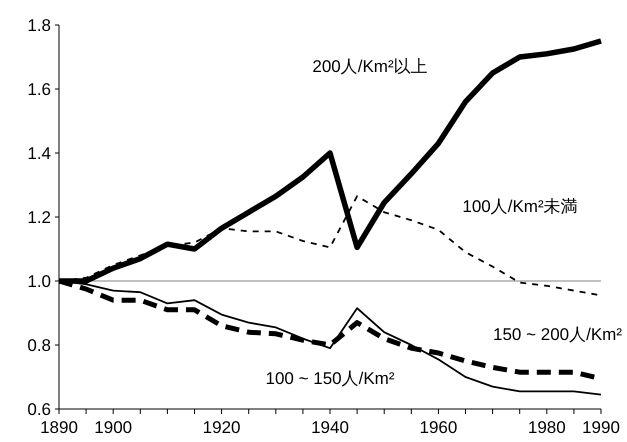  Describe the element at coordinates (370, 66) in the screenshot. I see `text: 200人/Km²以上` at that location.